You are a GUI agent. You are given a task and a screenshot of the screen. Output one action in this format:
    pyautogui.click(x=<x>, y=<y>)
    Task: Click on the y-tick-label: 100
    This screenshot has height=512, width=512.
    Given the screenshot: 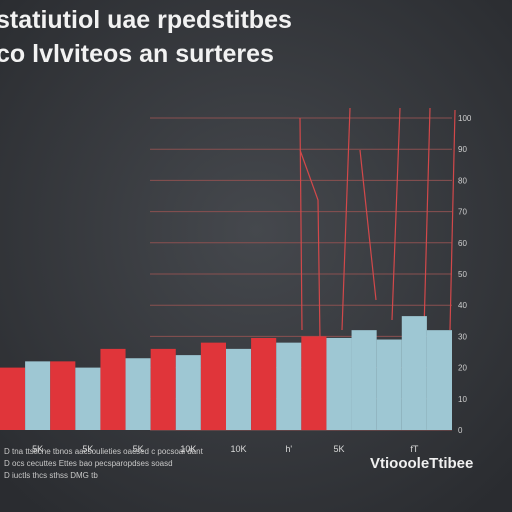 What is the action you would take?
    pyautogui.click(x=465, y=118)
    